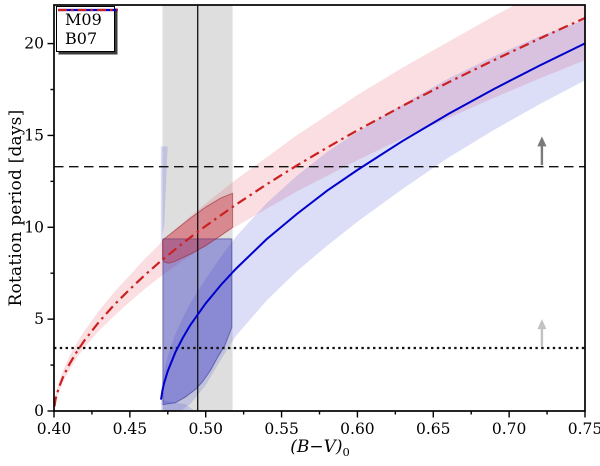 This screenshot has height=466, width=600. I want to click on x-tick-label: 0.50, so click(205, 429).